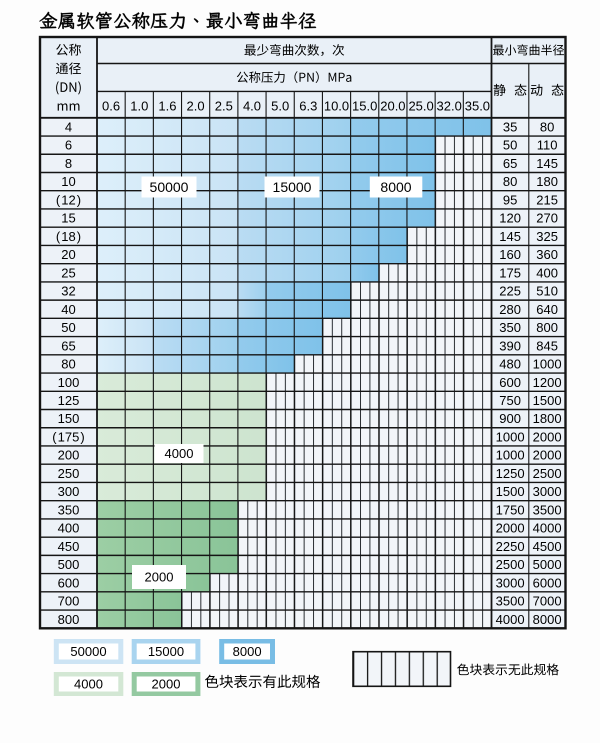 The height and width of the screenshot is (748, 600). What do you see at coordinates (547, 546) in the screenshot?
I see `svg-text: 4500` at bounding box center [547, 546].